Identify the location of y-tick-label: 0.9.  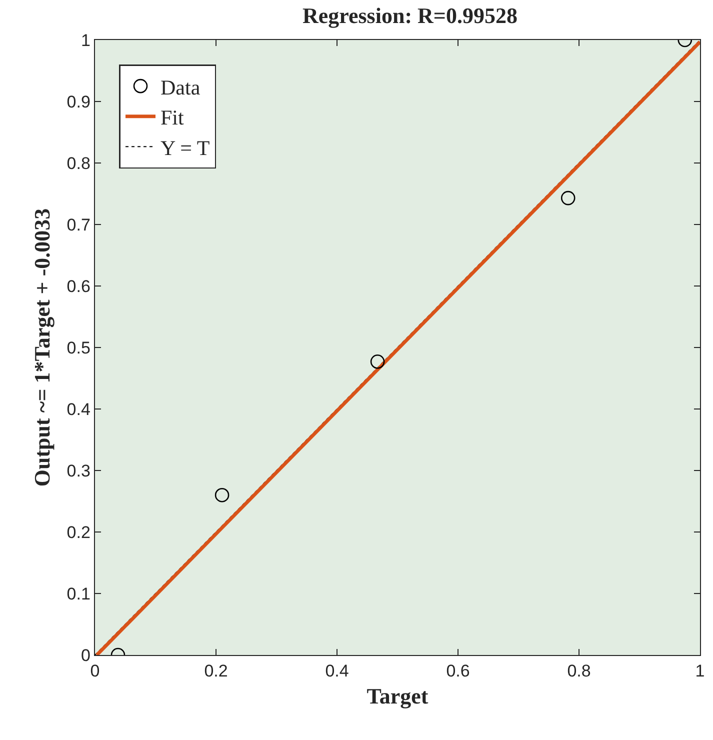
(78, 102).